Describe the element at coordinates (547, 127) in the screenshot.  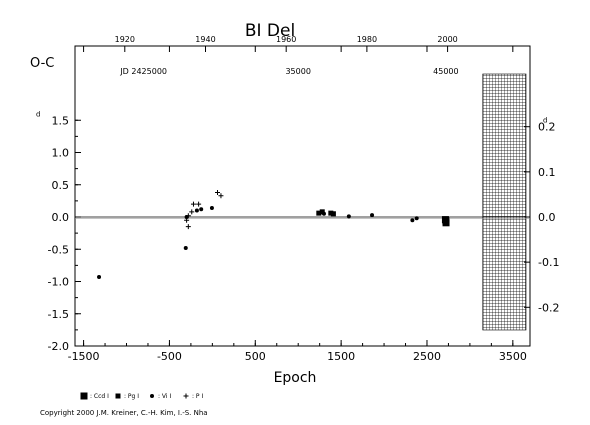
I see `y-right-tick-label: 0.2` at that location.